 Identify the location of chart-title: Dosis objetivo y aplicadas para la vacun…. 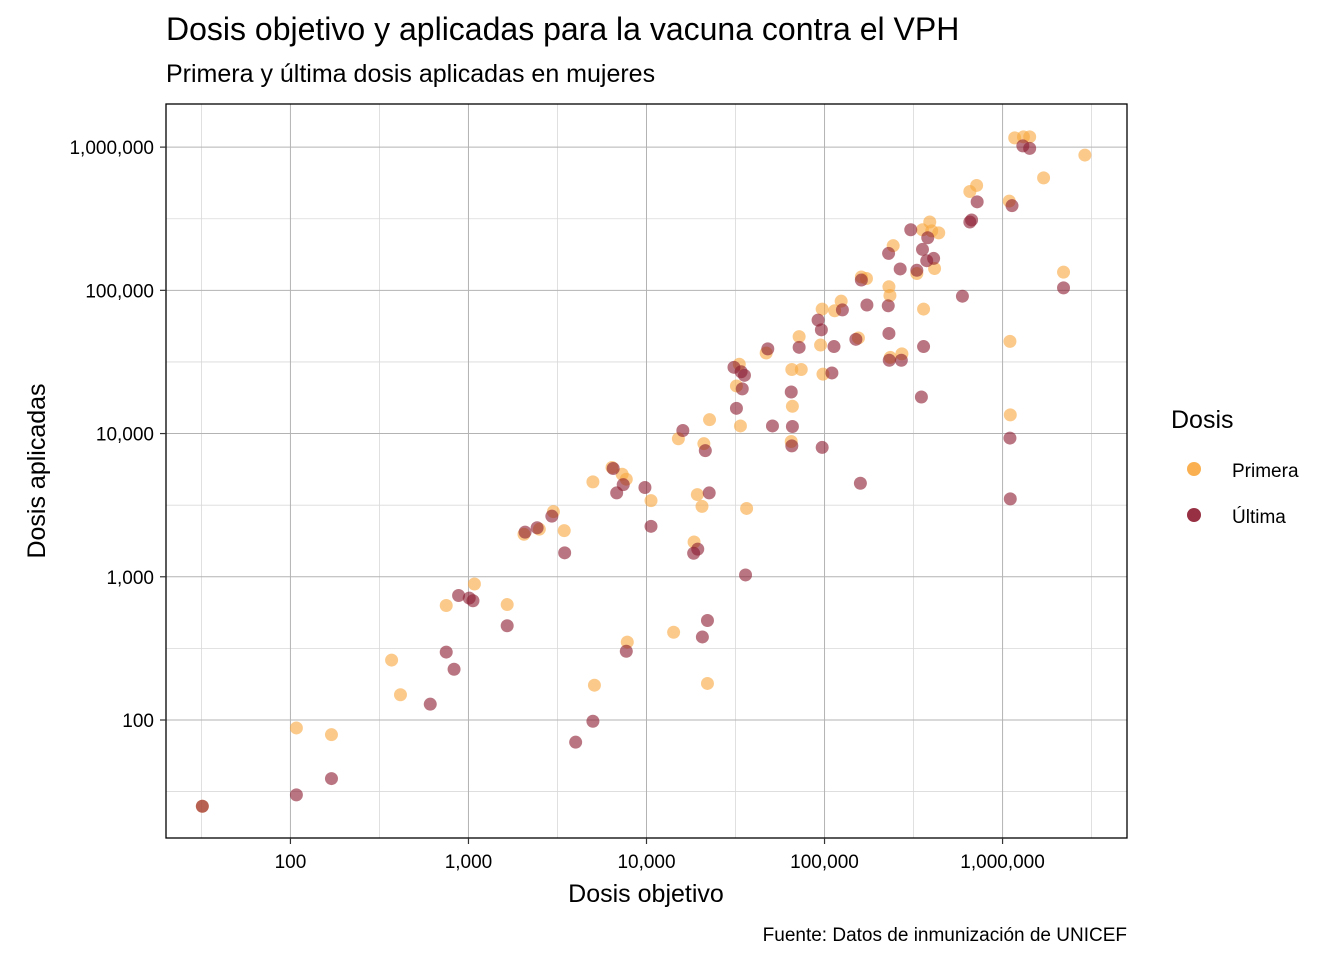
(562, 29).